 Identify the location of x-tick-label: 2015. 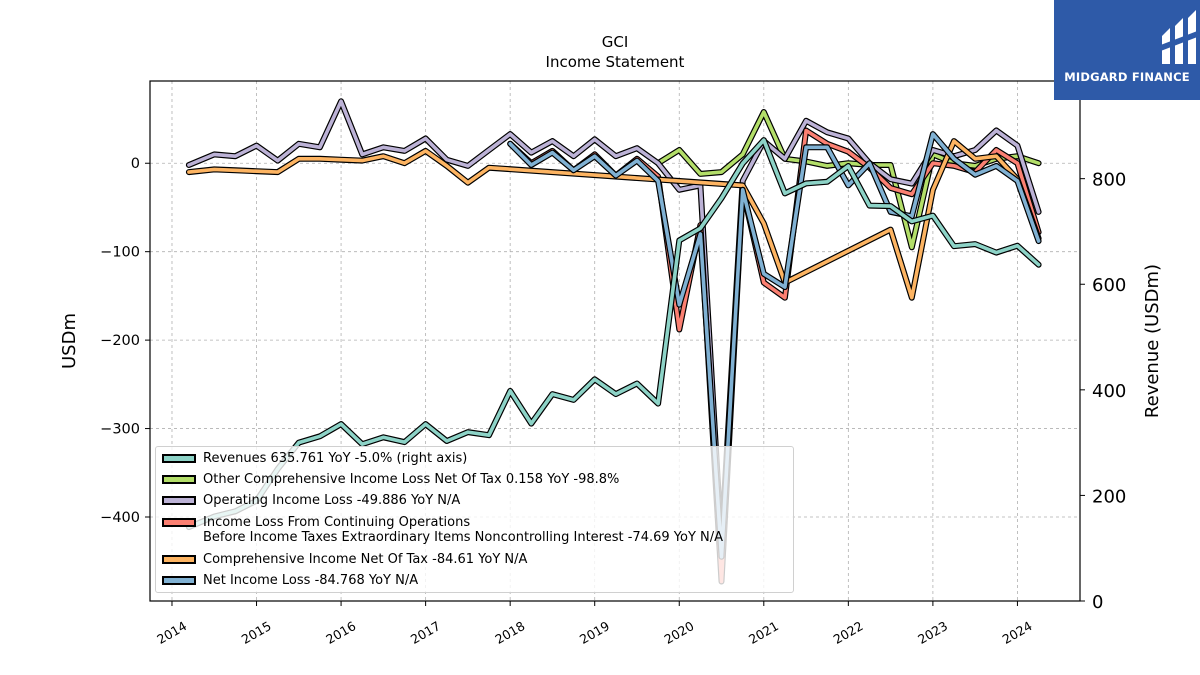
(256, 632).